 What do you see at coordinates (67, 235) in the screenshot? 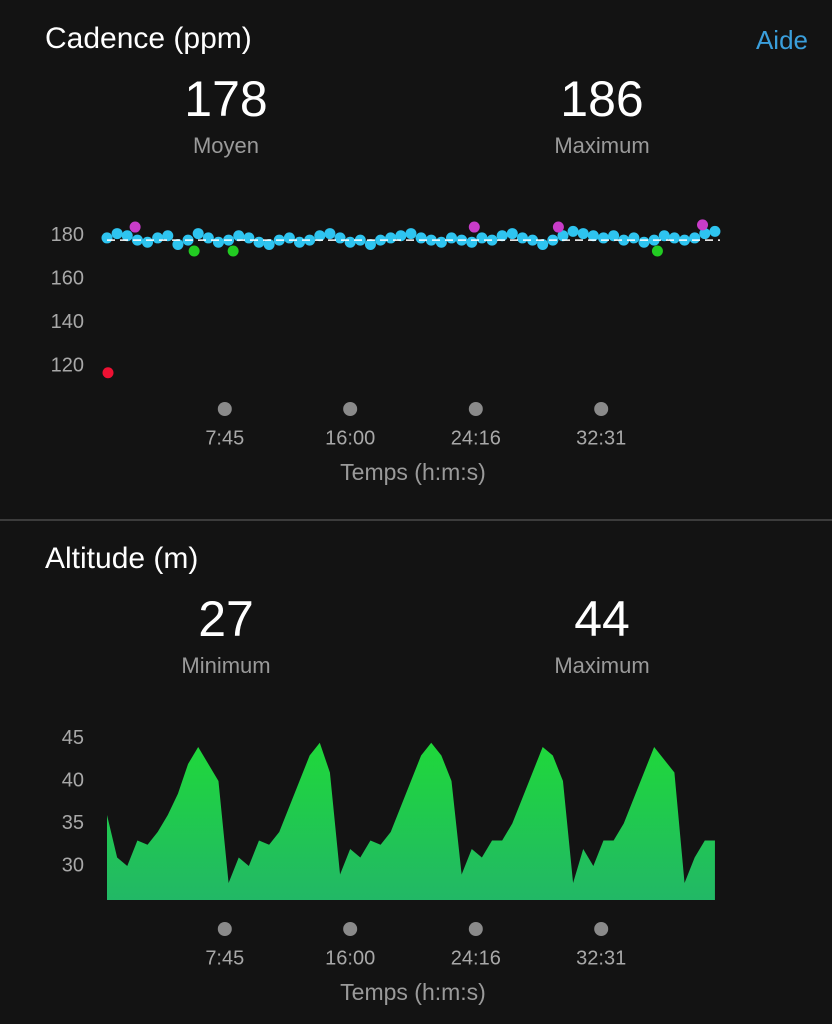
I see `y-tick-label: 180` at bounding box center [67, 235].